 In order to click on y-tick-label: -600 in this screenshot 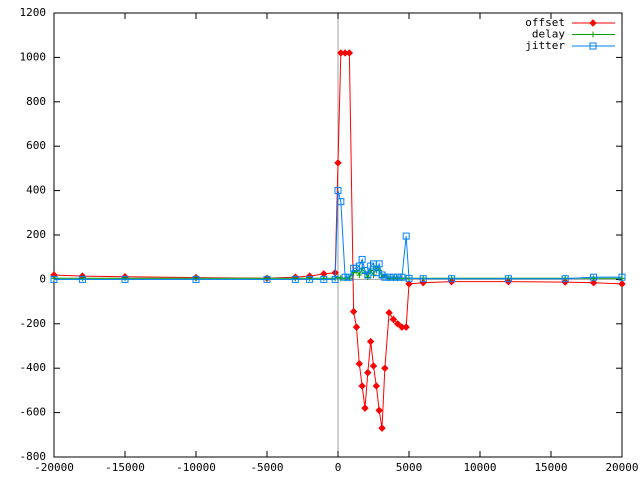, I will do `click(33, 412)`.